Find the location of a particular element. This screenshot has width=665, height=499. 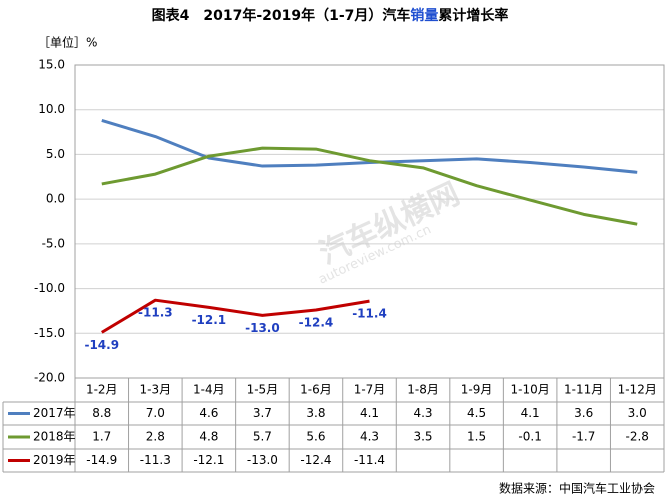

x-tick-label: 1-3月 is located at coordinates (156, 390).